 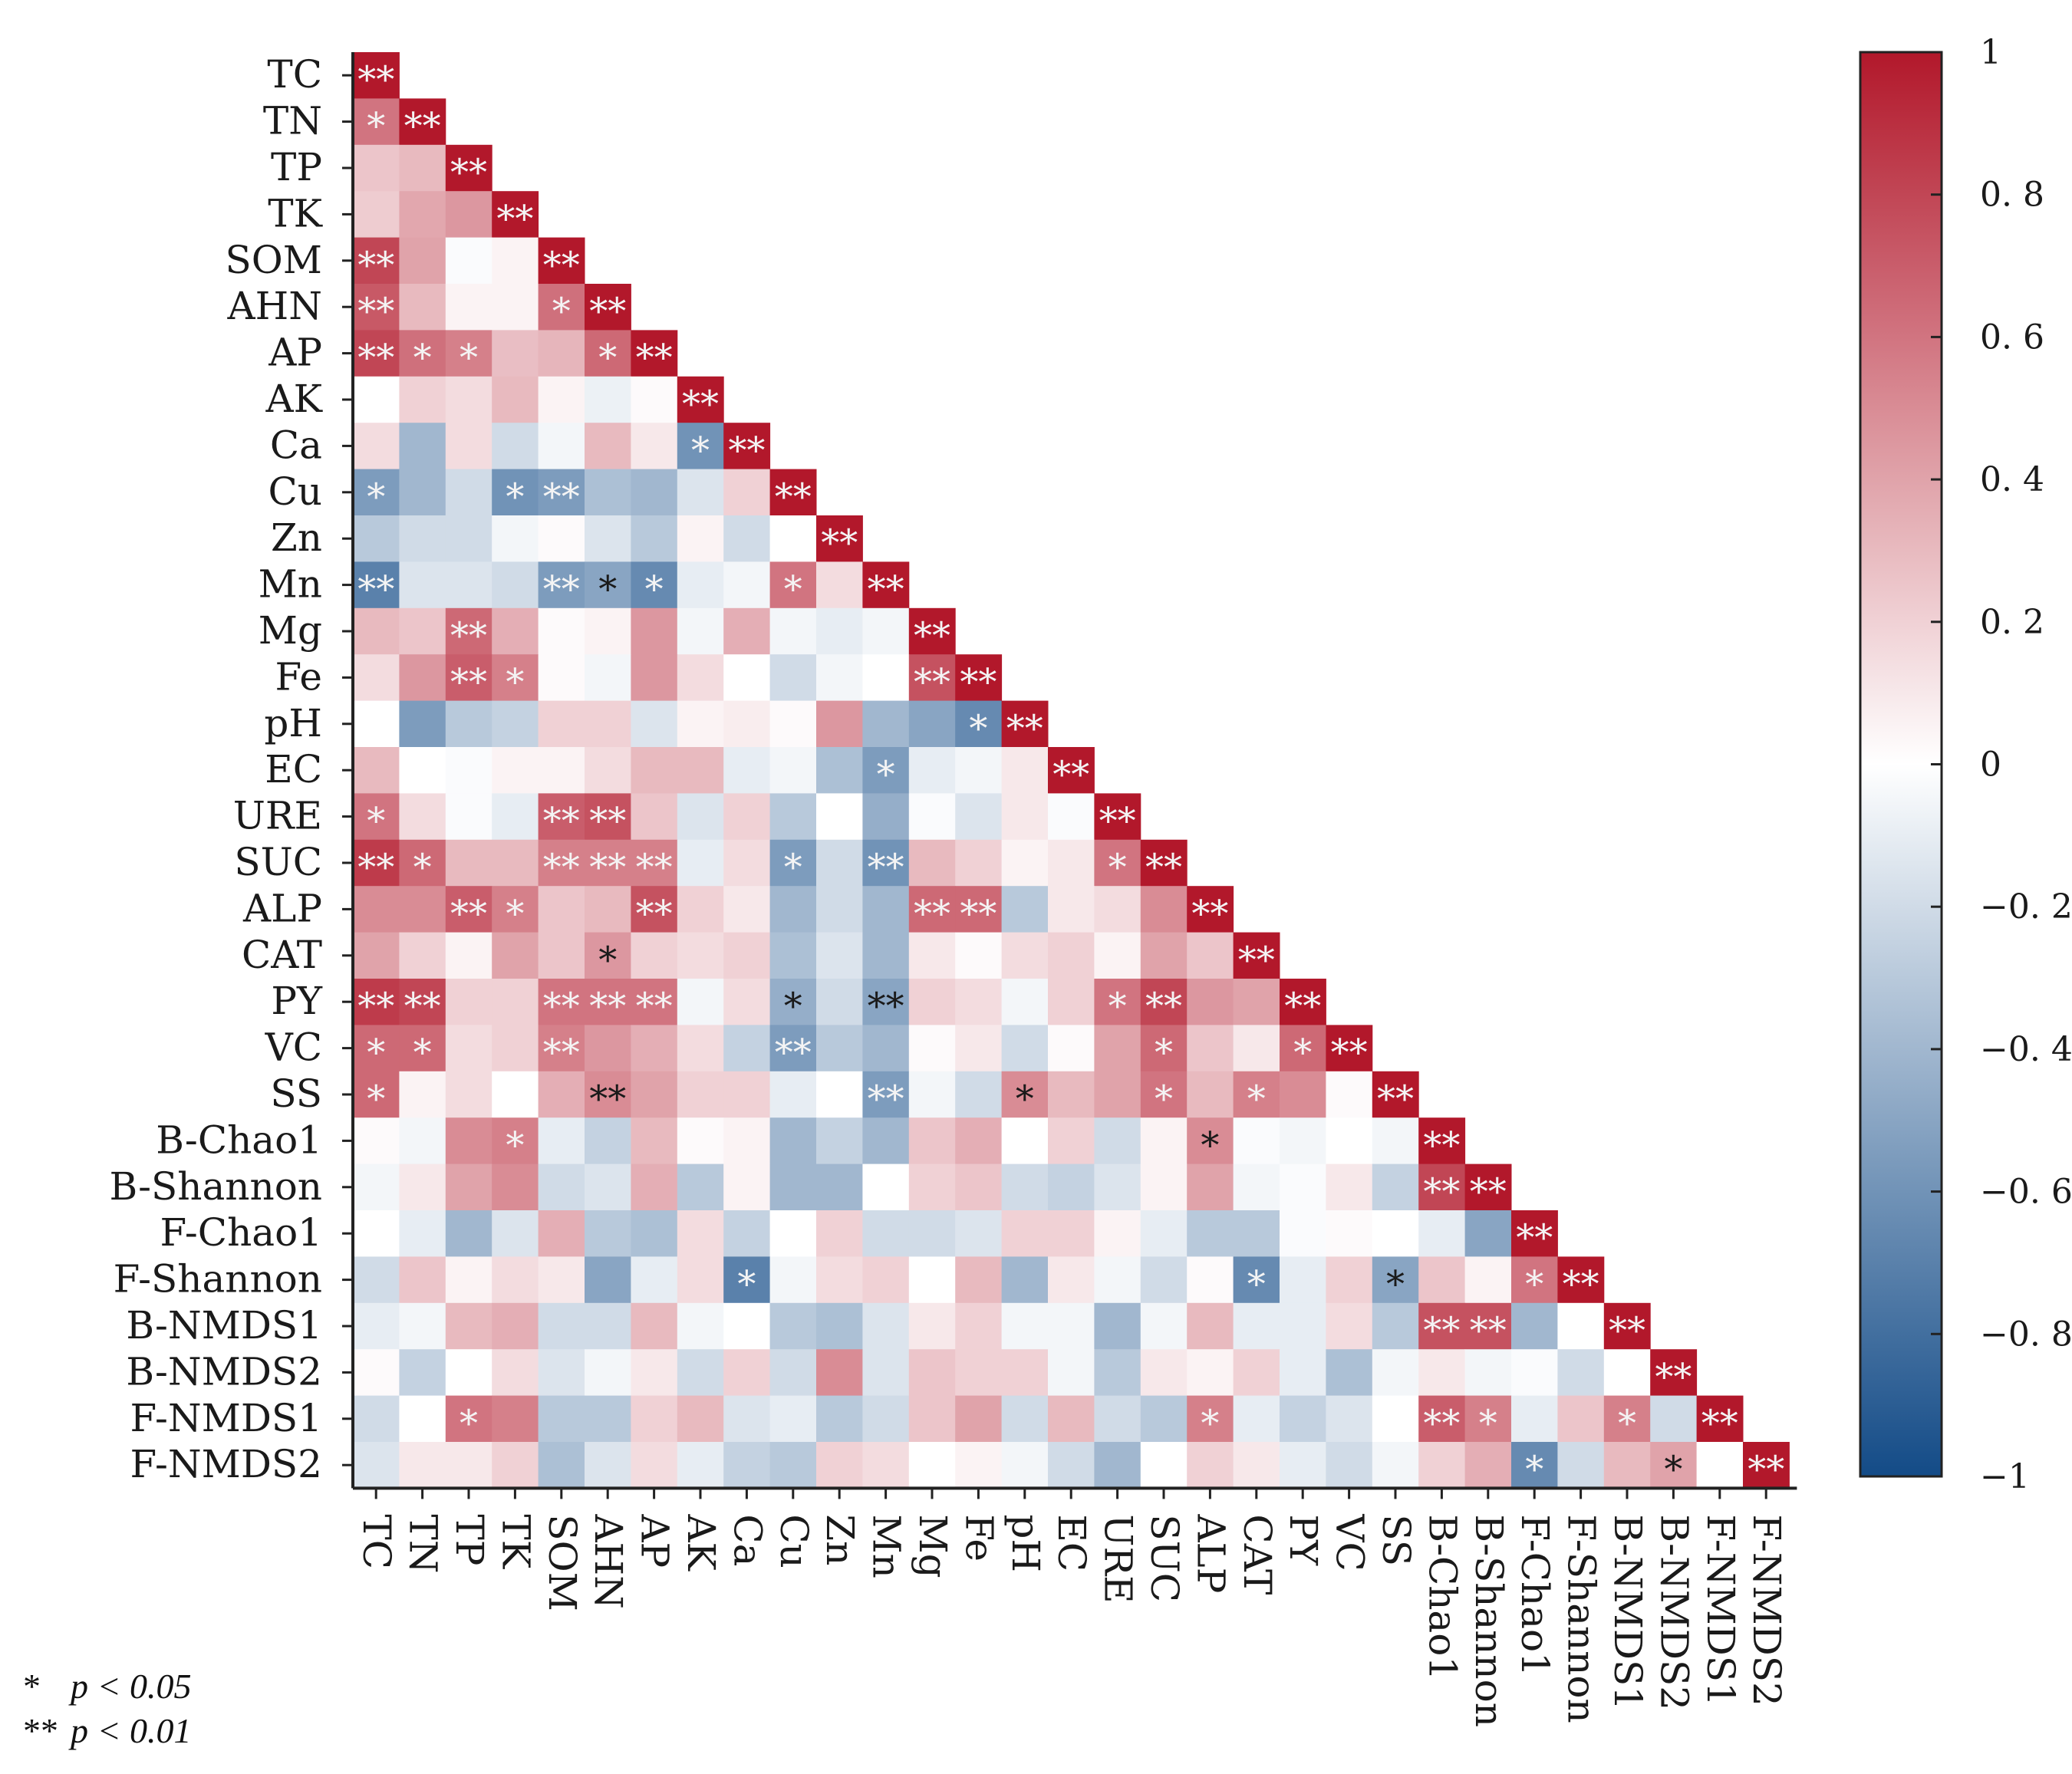 I want to click on col-label-som: SOM, so click(x=562, y=1562).